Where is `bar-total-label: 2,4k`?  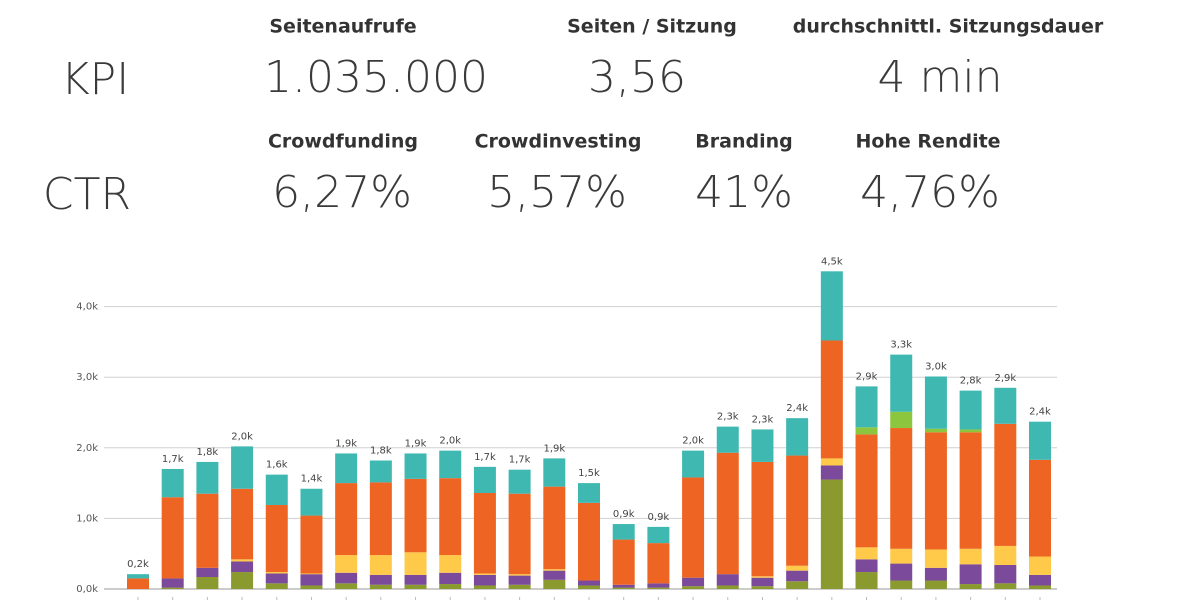 bar-total-label: 2,4k is located at coordinates (1040, 412).